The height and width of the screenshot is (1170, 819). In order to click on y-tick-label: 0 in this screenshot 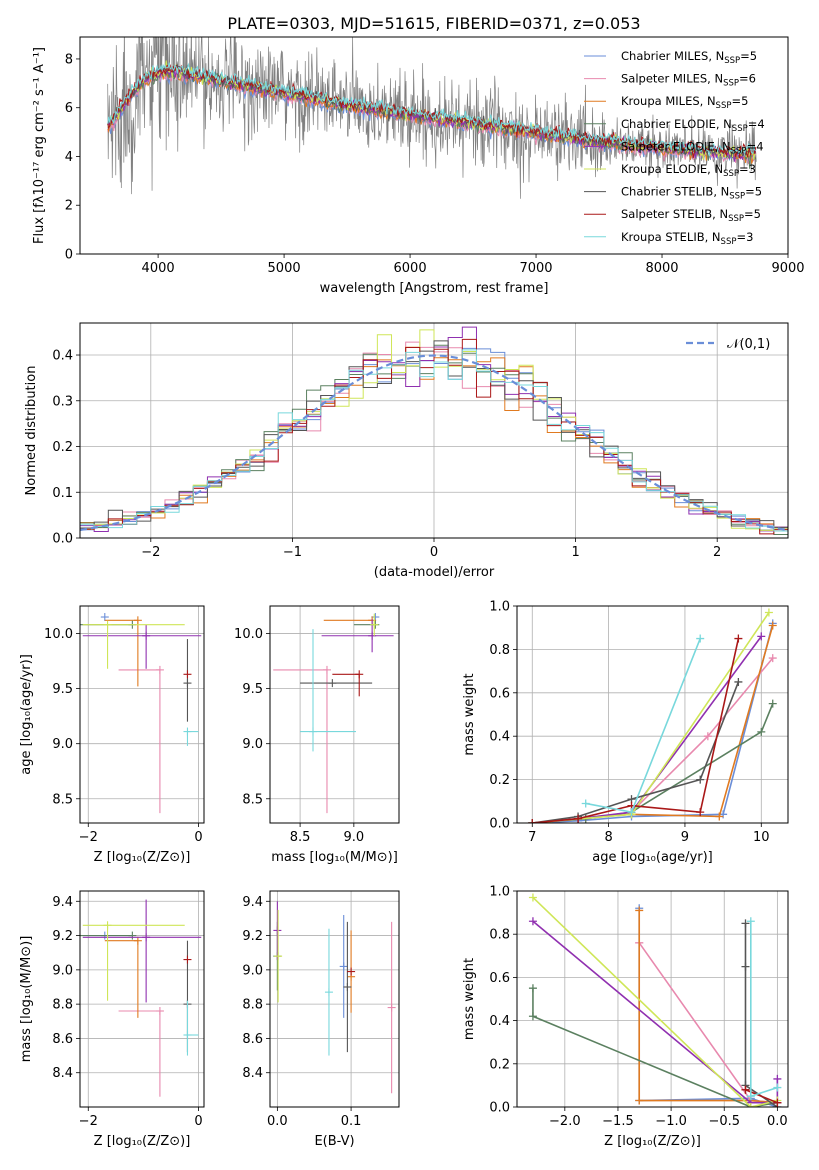, I will do `click(69, 255)`.